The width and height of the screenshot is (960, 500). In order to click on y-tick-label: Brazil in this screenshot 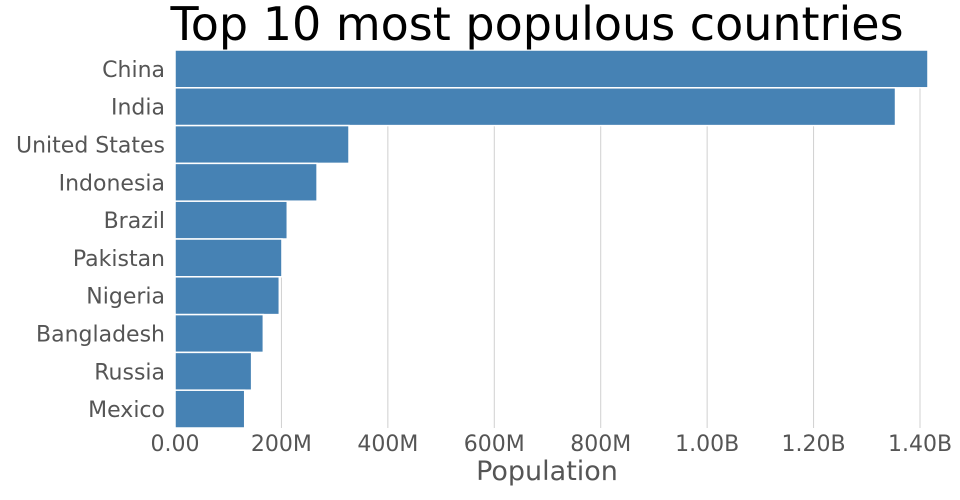, I will do `click(134, 221)`.